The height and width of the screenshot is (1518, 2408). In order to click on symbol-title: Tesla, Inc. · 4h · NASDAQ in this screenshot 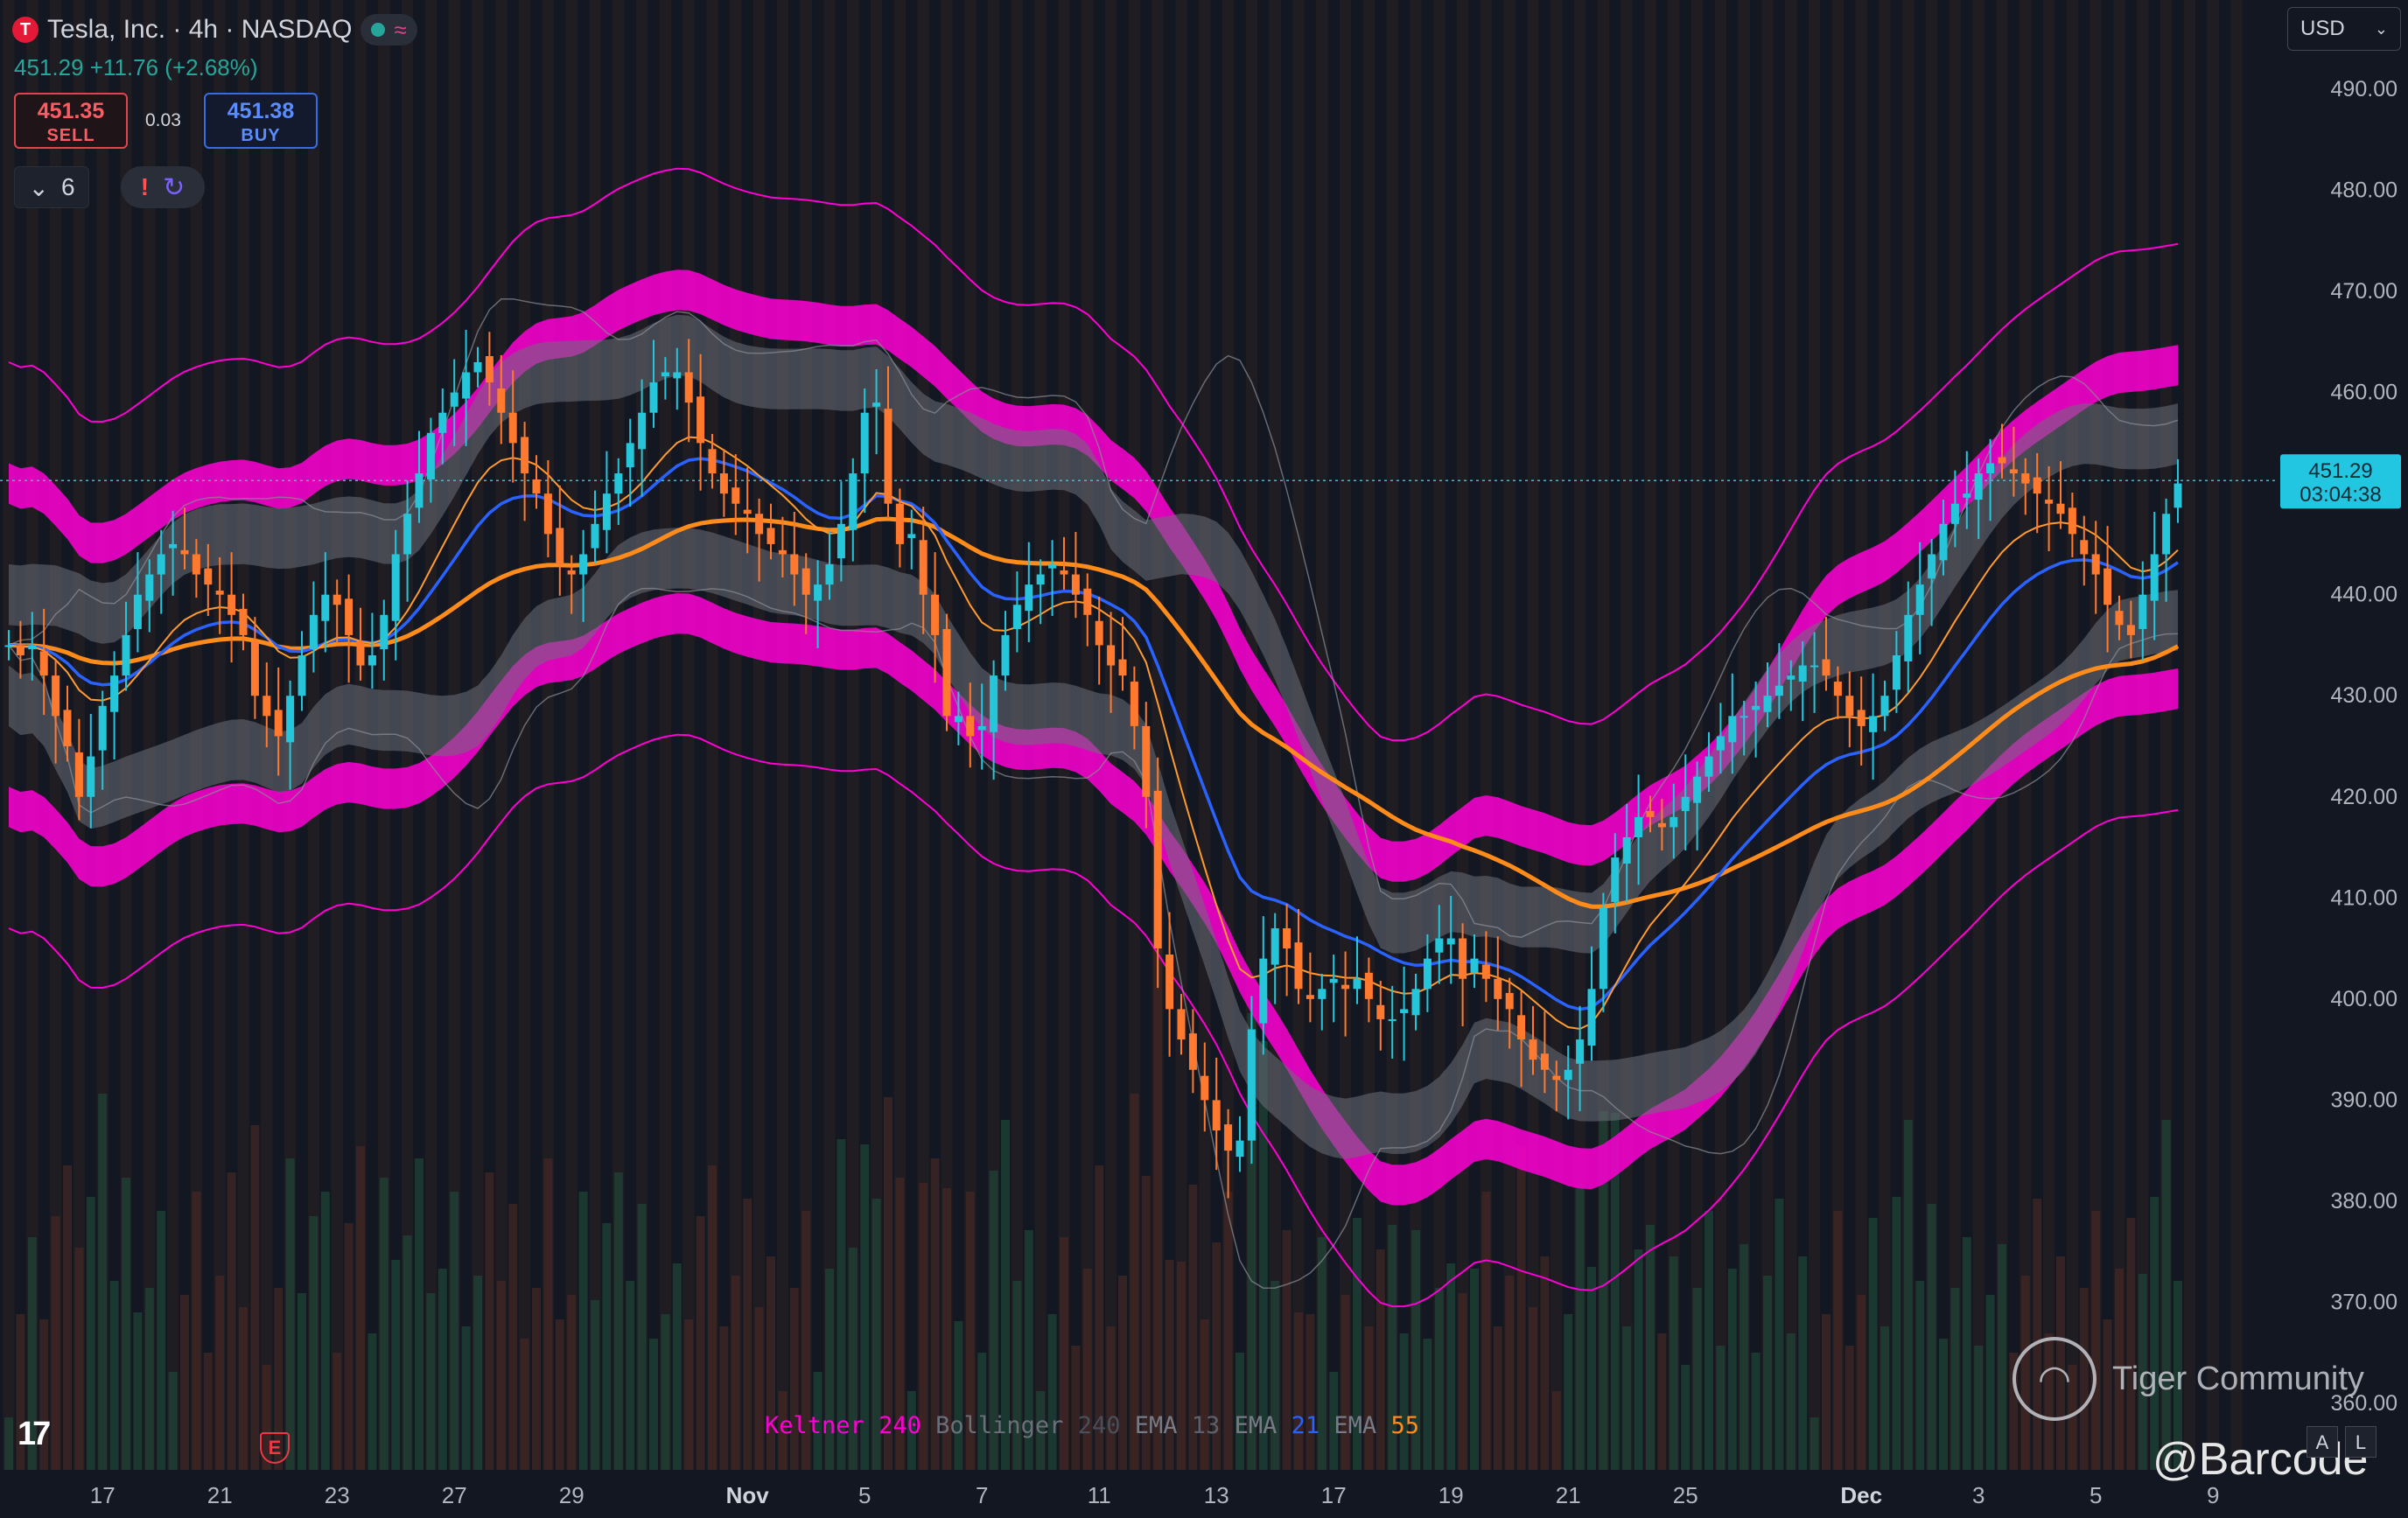, I will do `click(200, 30)`.